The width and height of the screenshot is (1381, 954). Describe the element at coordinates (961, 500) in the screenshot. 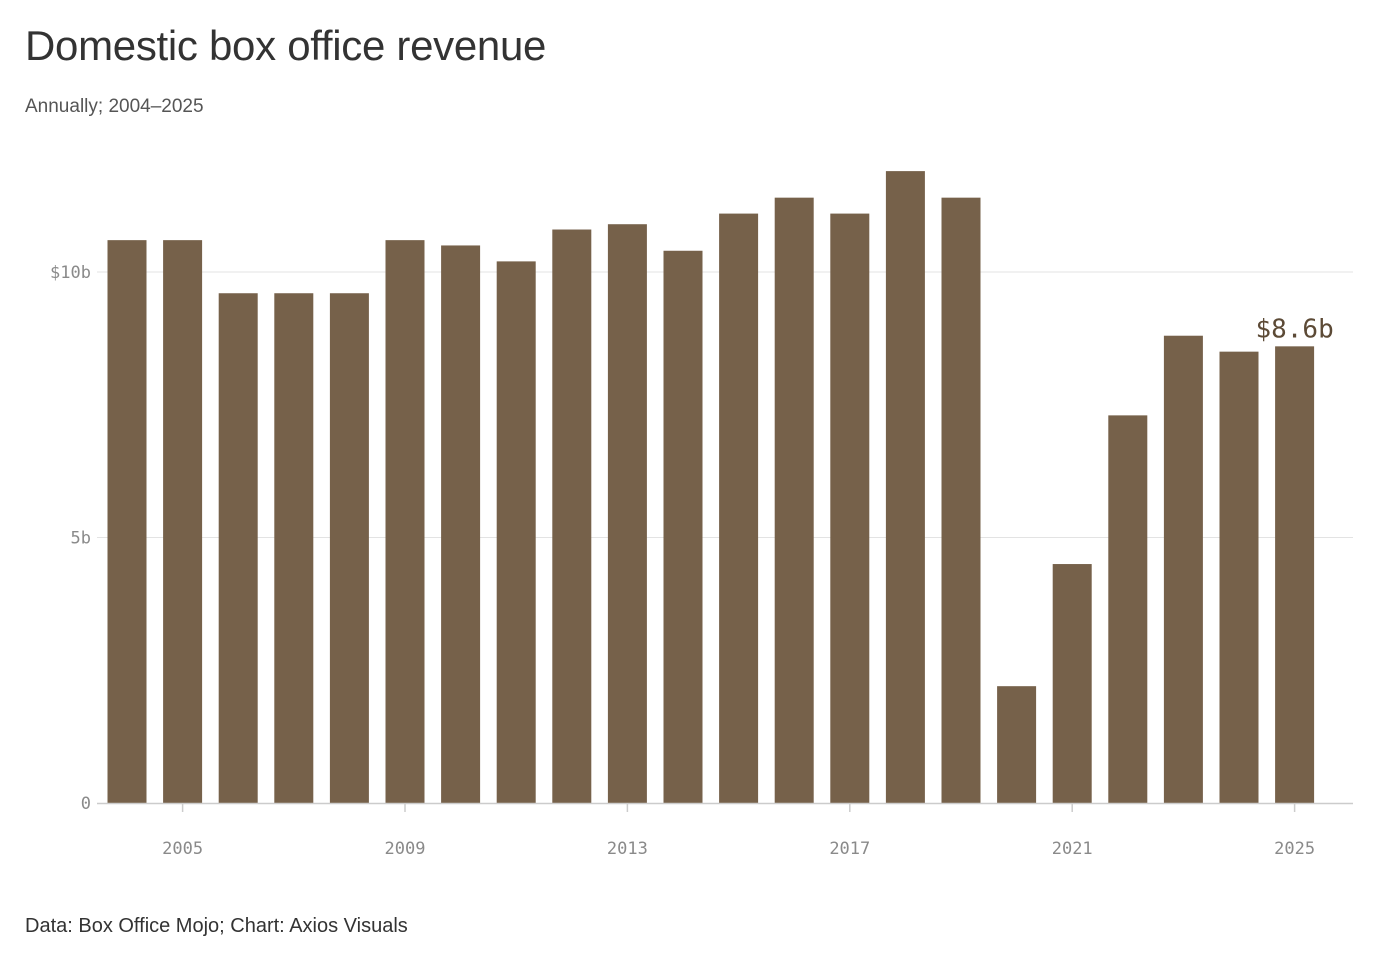

I see `bar-2019` at that location.